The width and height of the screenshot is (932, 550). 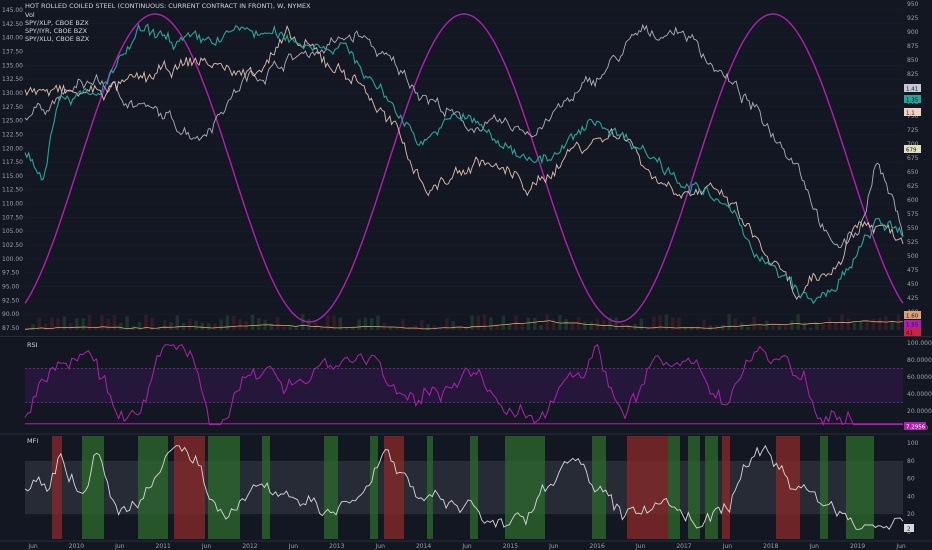 I want to click on mfi-tick-label: 0, so click(x=909, y=532).